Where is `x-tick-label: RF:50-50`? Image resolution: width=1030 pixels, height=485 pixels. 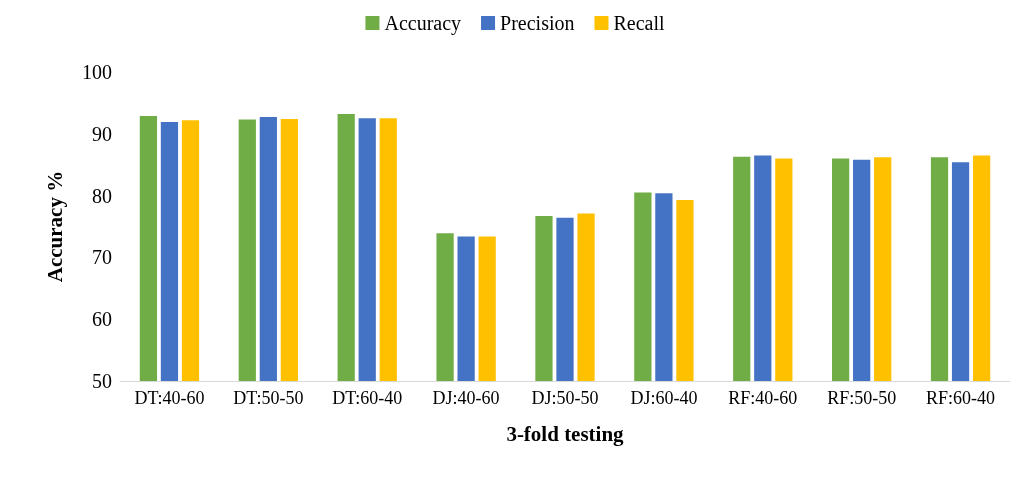 x-tick-label: RF:50-50 is located at coordinates (862, 398).